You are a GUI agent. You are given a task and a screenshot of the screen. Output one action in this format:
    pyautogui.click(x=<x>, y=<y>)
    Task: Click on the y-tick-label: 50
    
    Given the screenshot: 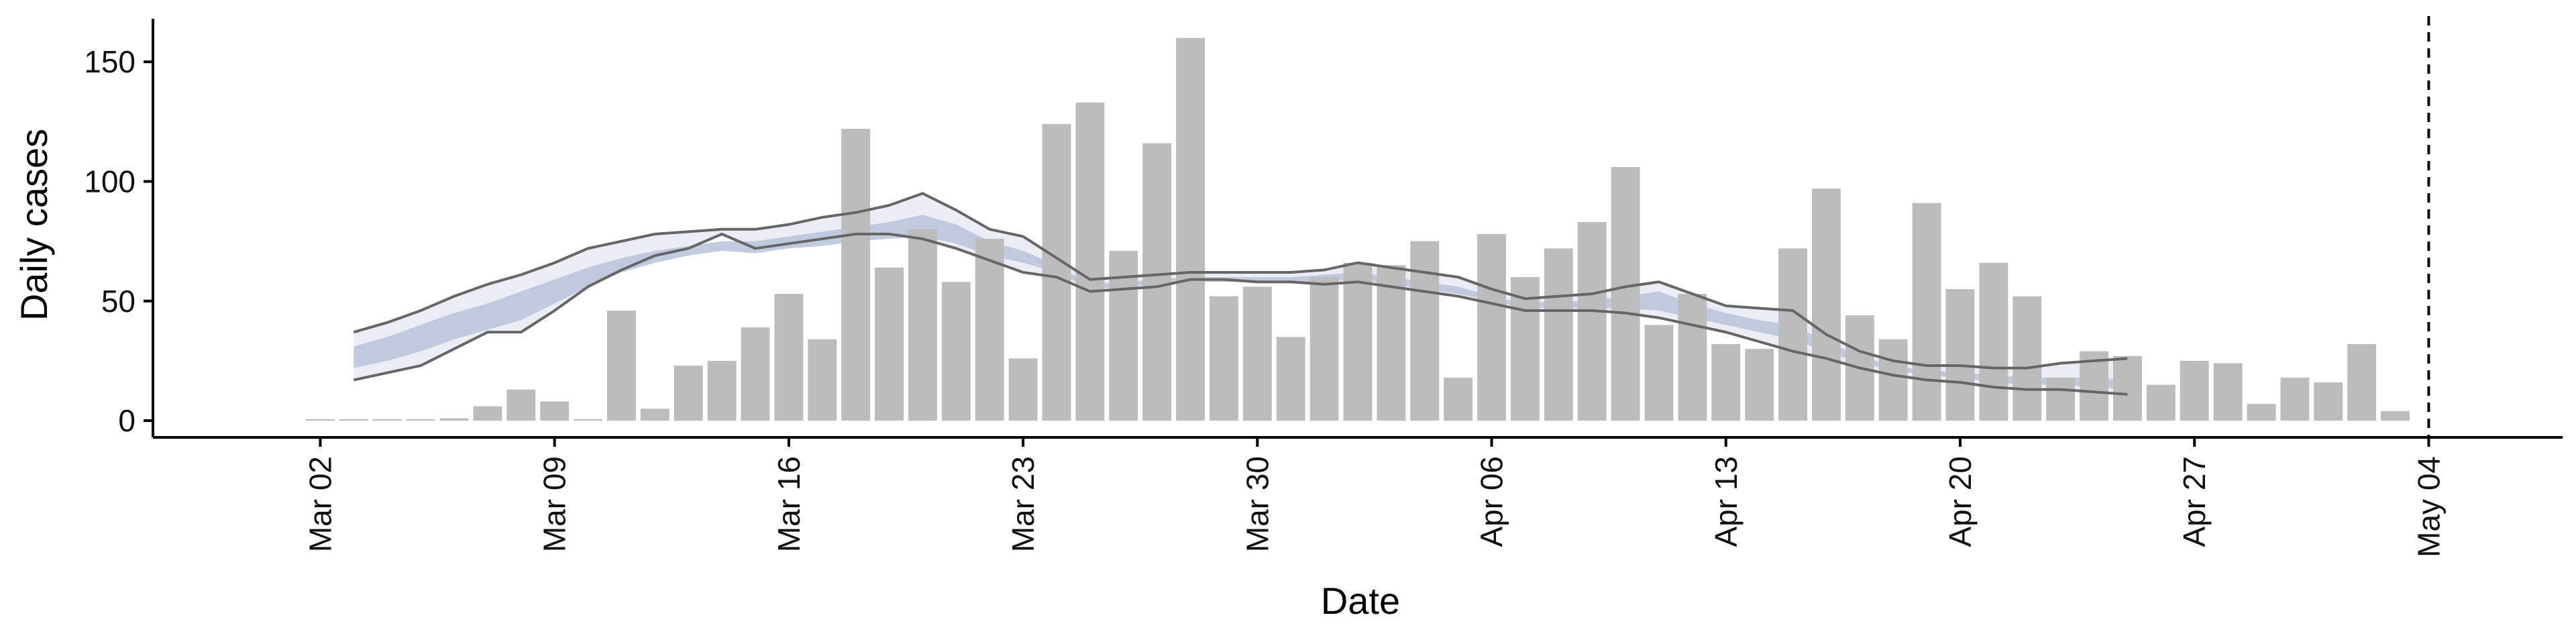 What is the action you would take?
    pyautogui.click(x=118, y=301)
    